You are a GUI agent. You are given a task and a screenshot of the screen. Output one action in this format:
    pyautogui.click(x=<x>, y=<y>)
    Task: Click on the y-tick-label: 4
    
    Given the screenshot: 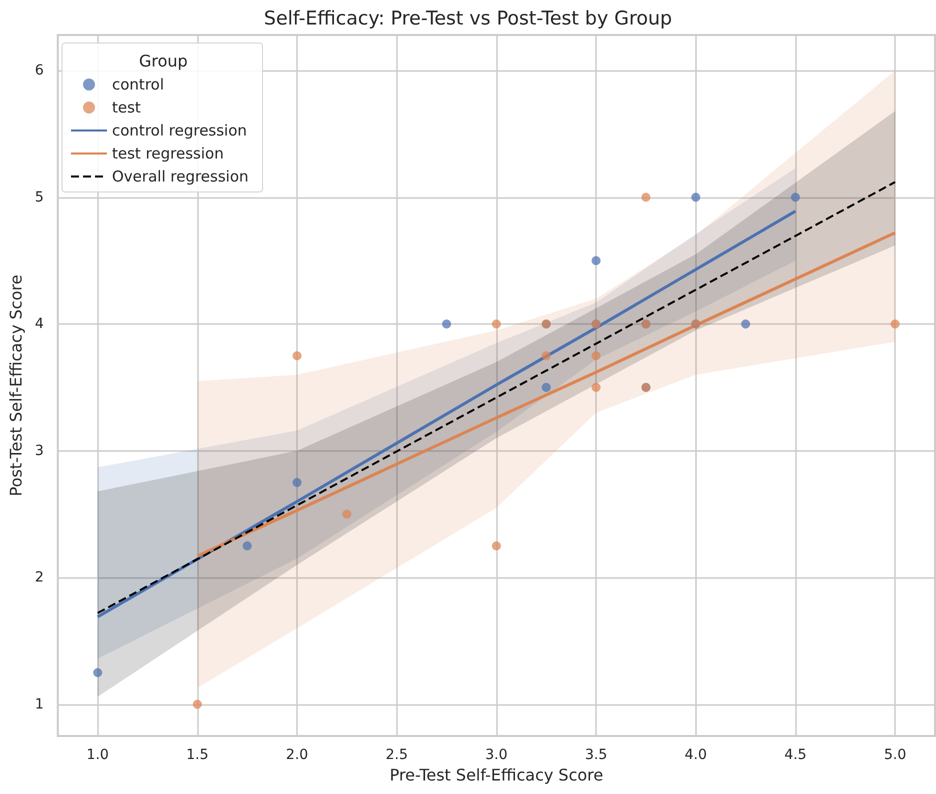 What is the action you would take?
    pyautogui.click(x=39, y=324)
    